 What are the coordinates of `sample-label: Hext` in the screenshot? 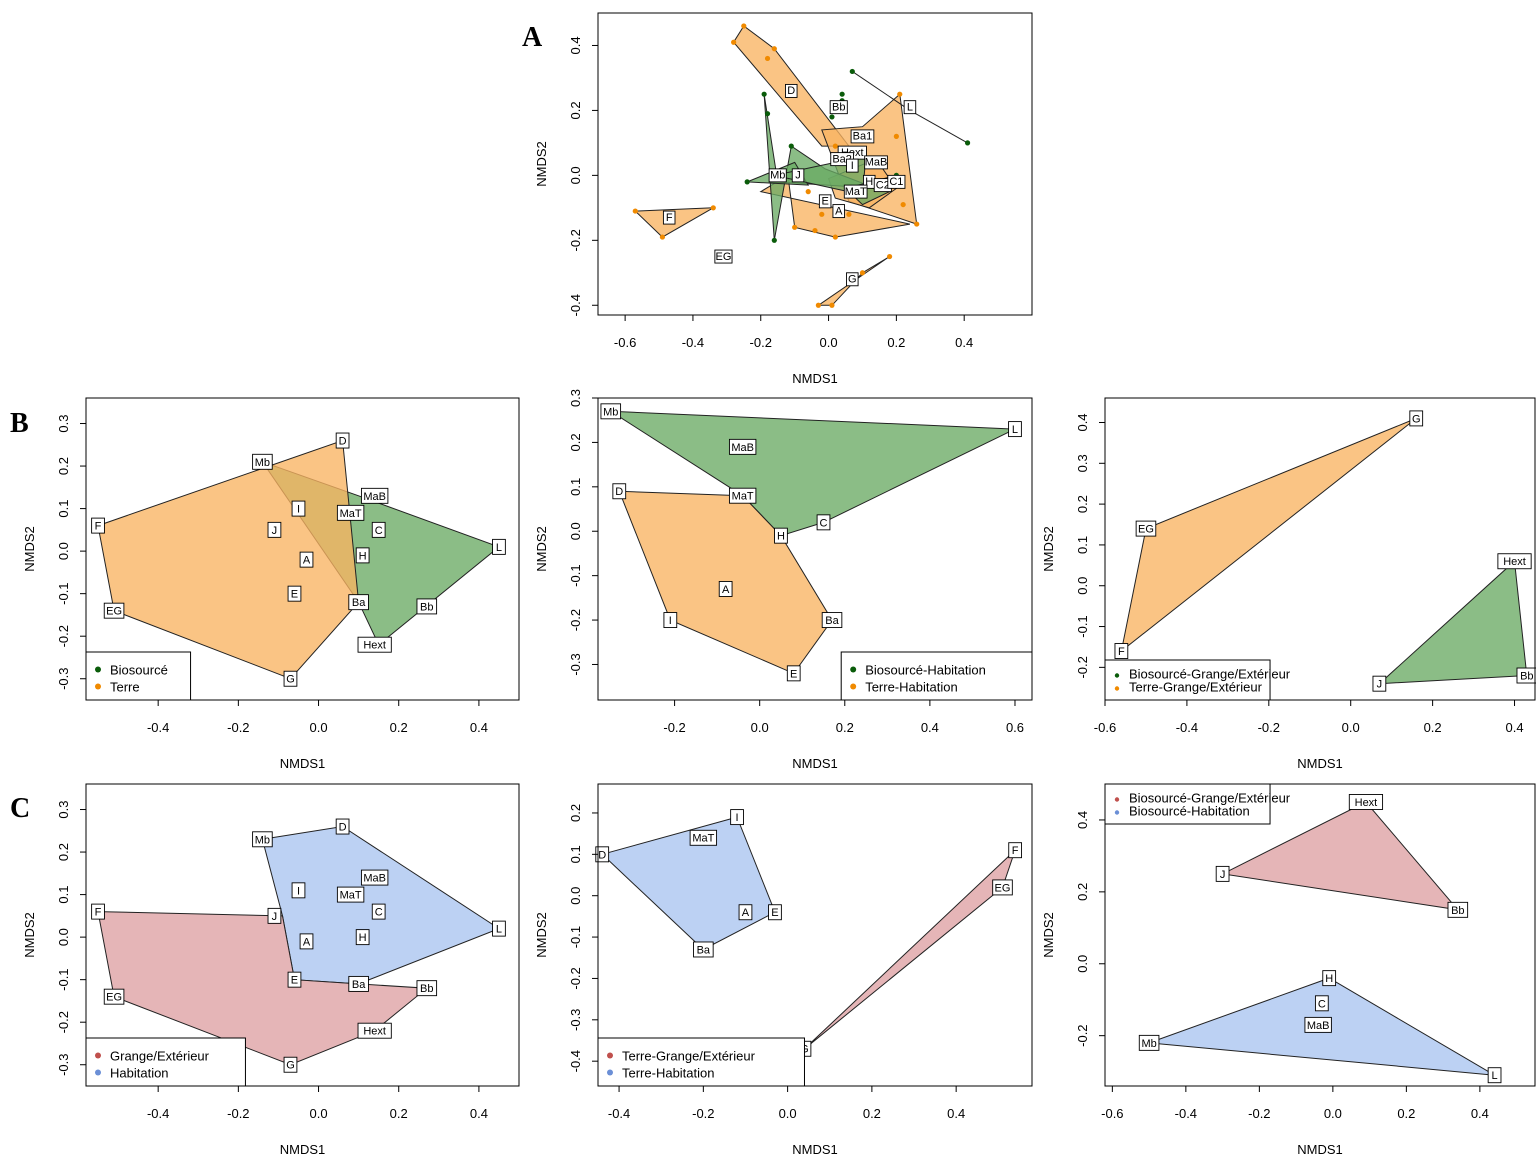 It's located at (1366, 803).